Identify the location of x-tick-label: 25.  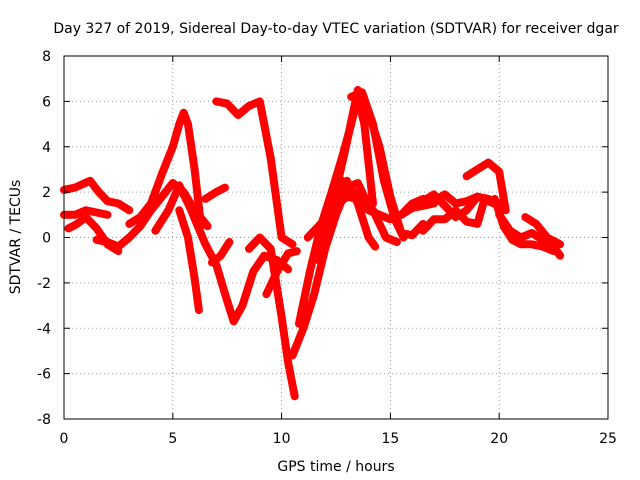
(608, 439).